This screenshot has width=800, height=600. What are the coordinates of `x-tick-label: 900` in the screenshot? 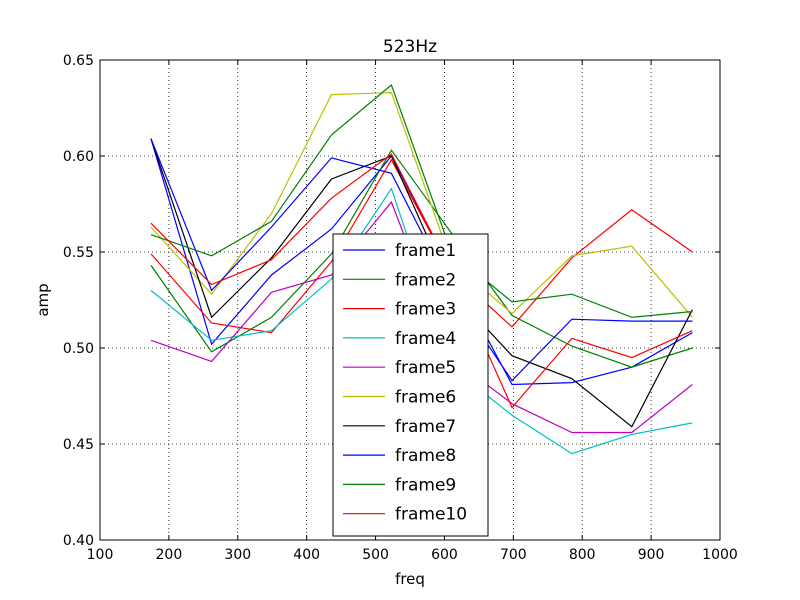 It's located at (651, 555).